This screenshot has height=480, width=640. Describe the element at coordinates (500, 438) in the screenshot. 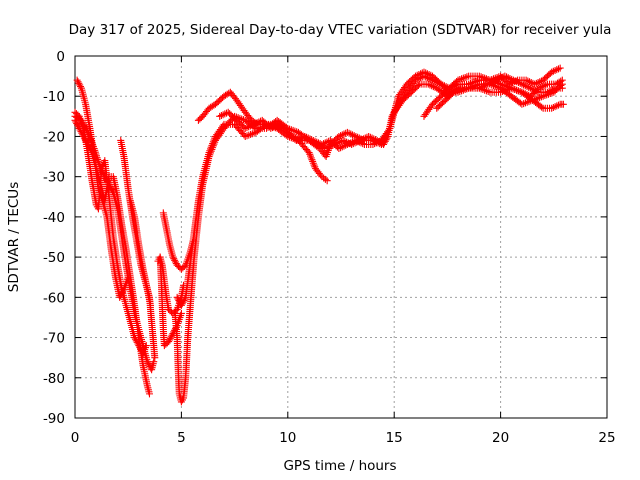

I see `x-tick-label: 20` at that location.